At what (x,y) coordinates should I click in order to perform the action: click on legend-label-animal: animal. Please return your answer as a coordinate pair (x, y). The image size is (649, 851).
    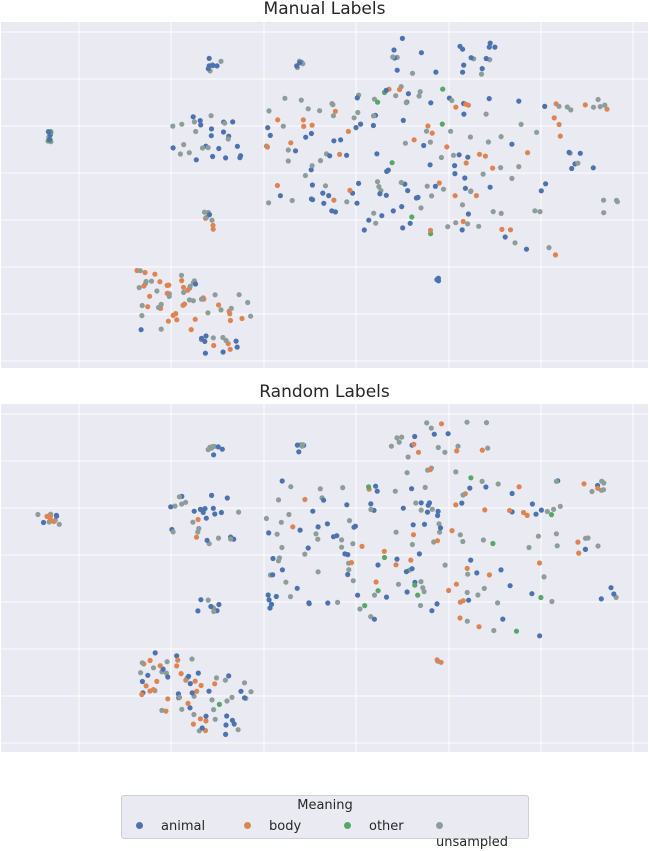
    Looking at the image, I should click on (183, 826).